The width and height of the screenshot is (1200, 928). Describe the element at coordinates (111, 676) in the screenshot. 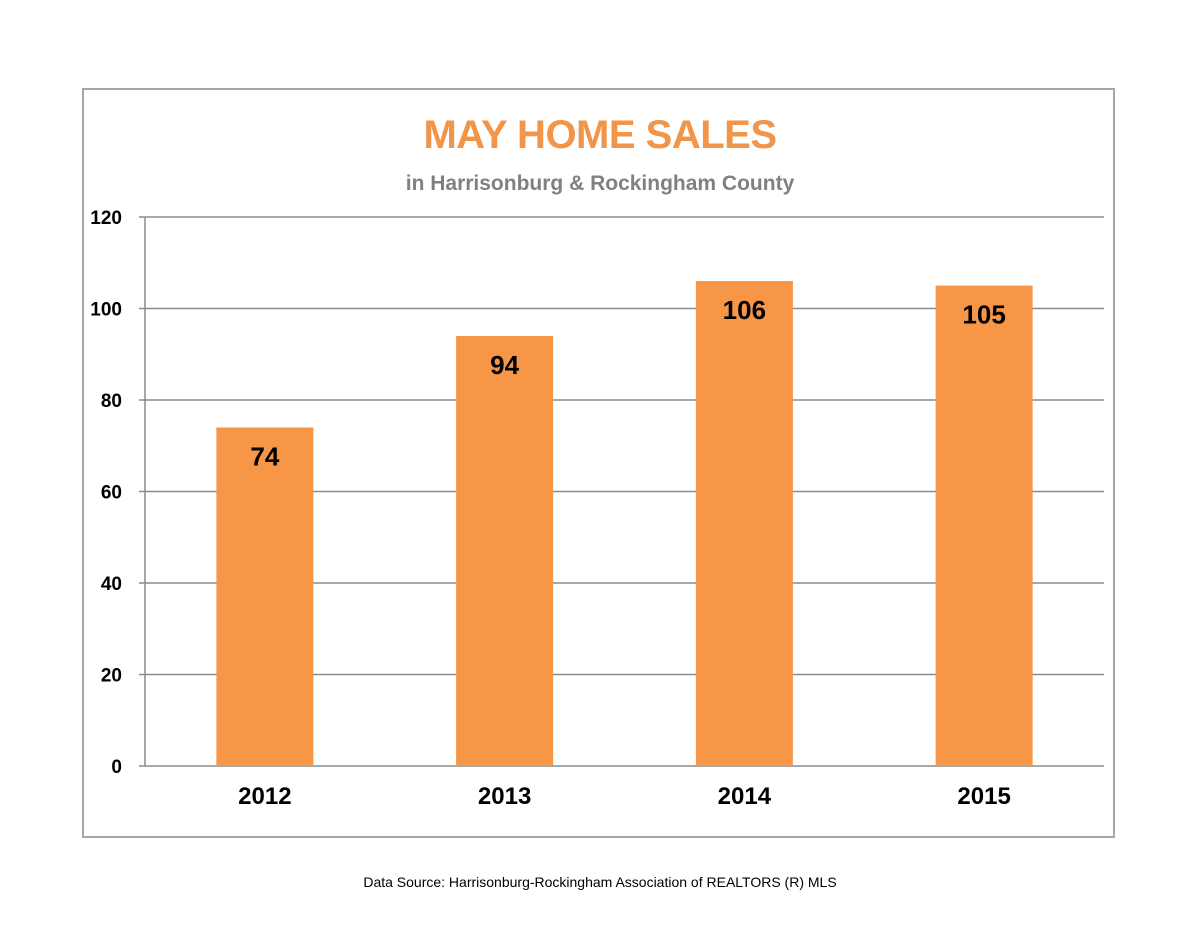

I see `y-tick-label: 20` at that location.